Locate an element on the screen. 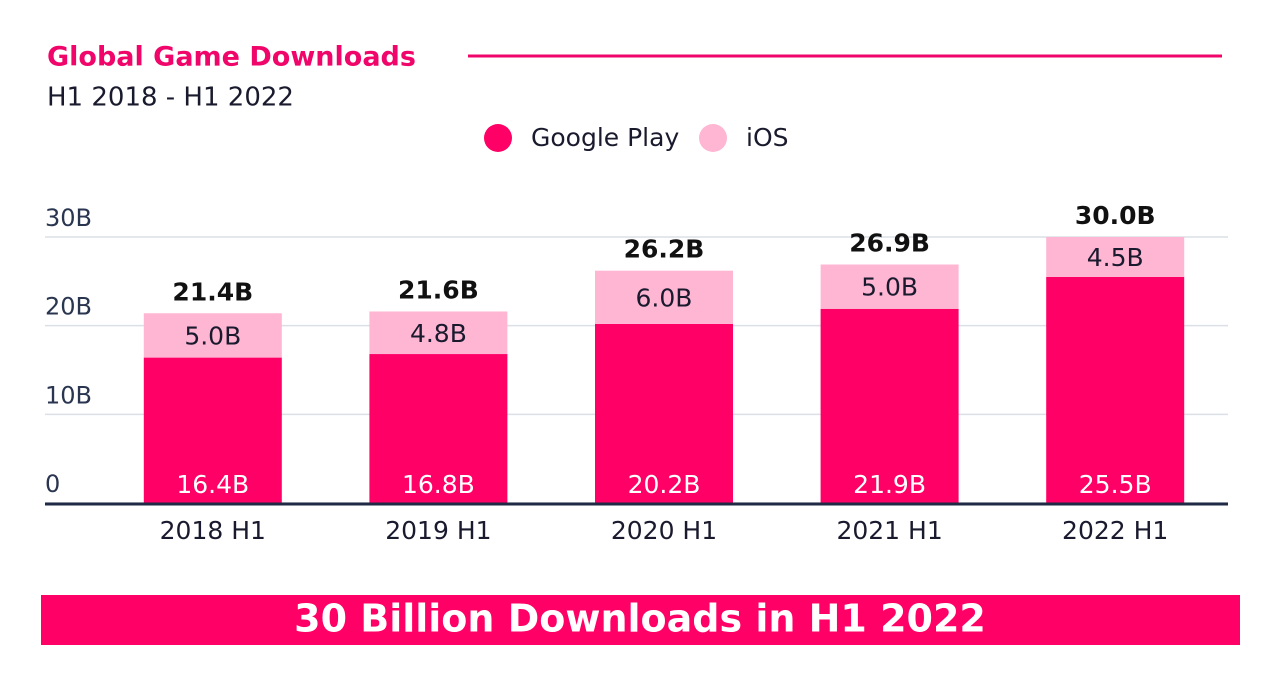 The width and height of the screenshot is (1280, 673). value-label: 21.9B is located at coordinates (889, 484).